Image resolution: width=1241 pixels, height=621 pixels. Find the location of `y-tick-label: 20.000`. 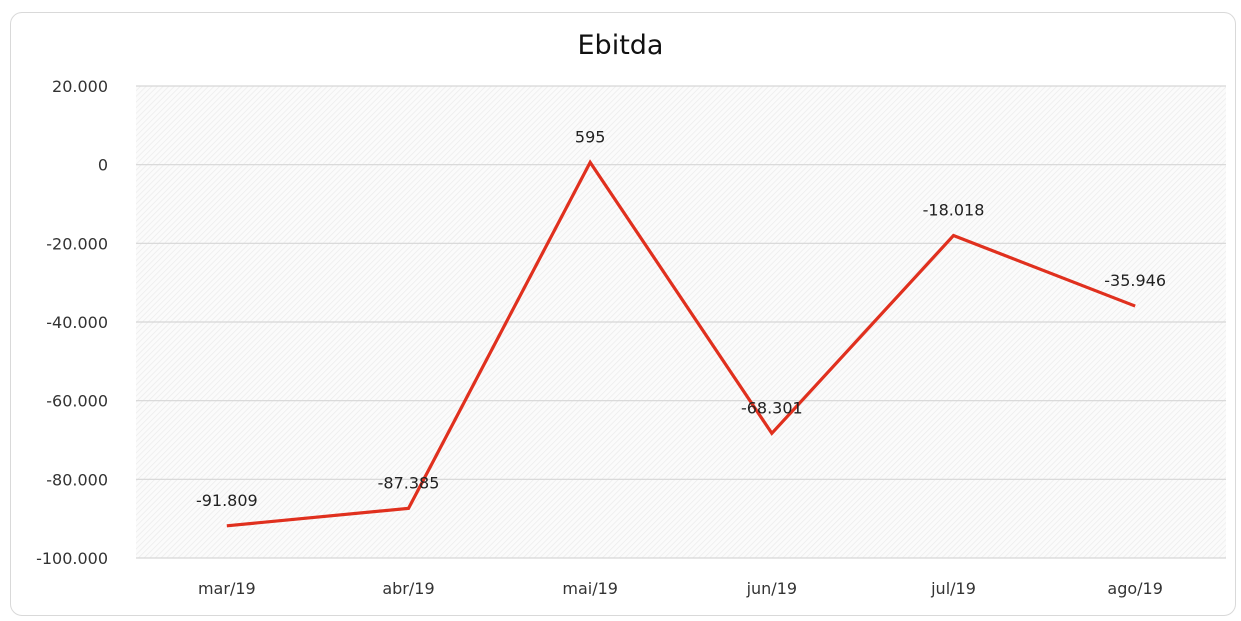

y-tick-label: 20.000 is located at coordinates (80, 86).